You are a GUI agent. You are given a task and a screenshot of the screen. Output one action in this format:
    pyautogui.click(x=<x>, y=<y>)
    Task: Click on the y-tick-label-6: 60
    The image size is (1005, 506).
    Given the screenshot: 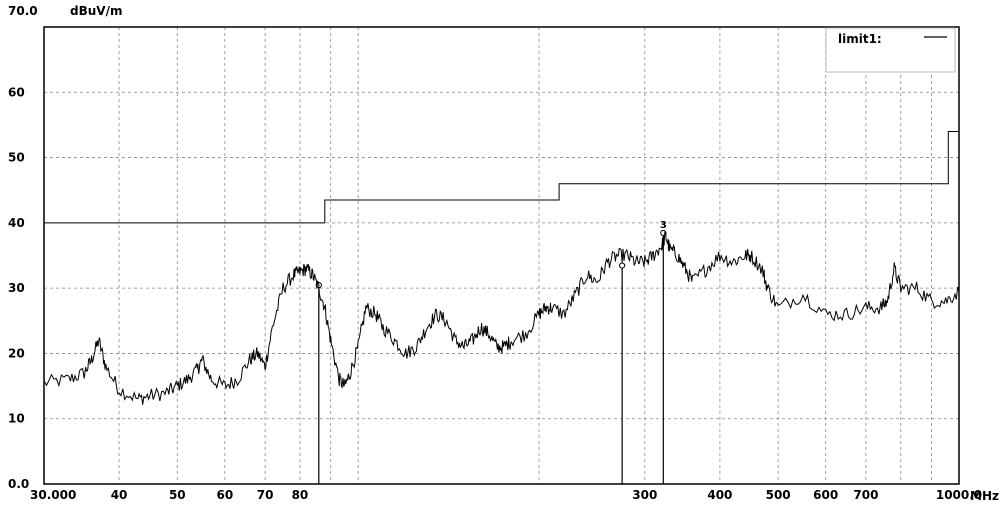 What is the action you would take?
    pyautogui.click(x=16, y=92)
    